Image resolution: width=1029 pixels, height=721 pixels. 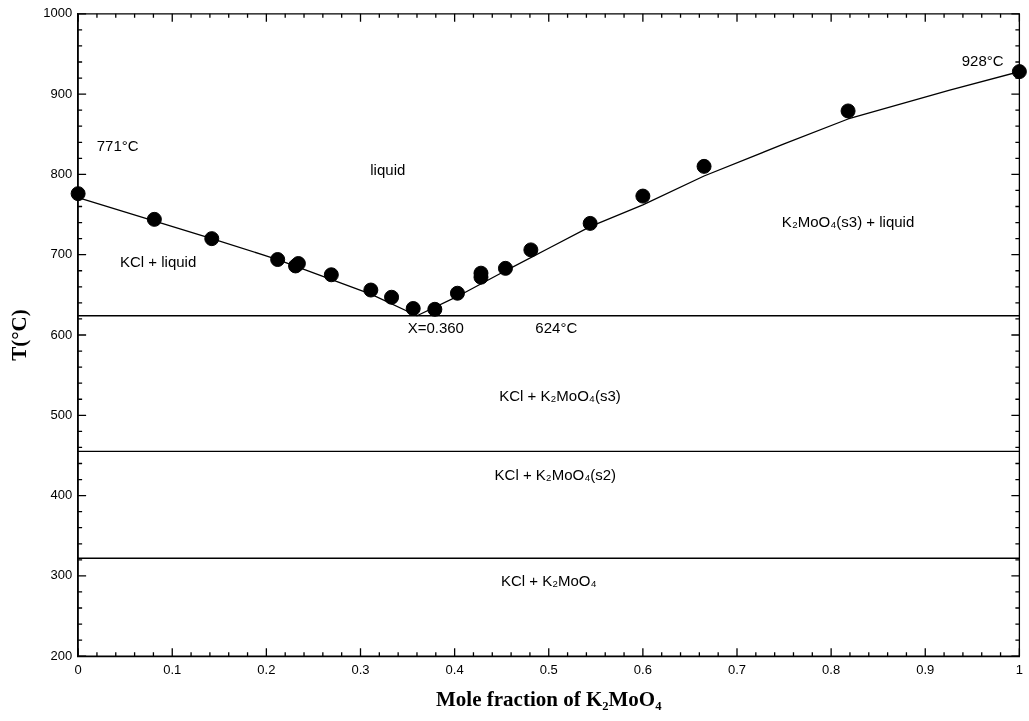 What do you see at coordinates (548, 669) in the screenshot?
I see `x-tick-label: 0.5` at bounding box center [548, 669].